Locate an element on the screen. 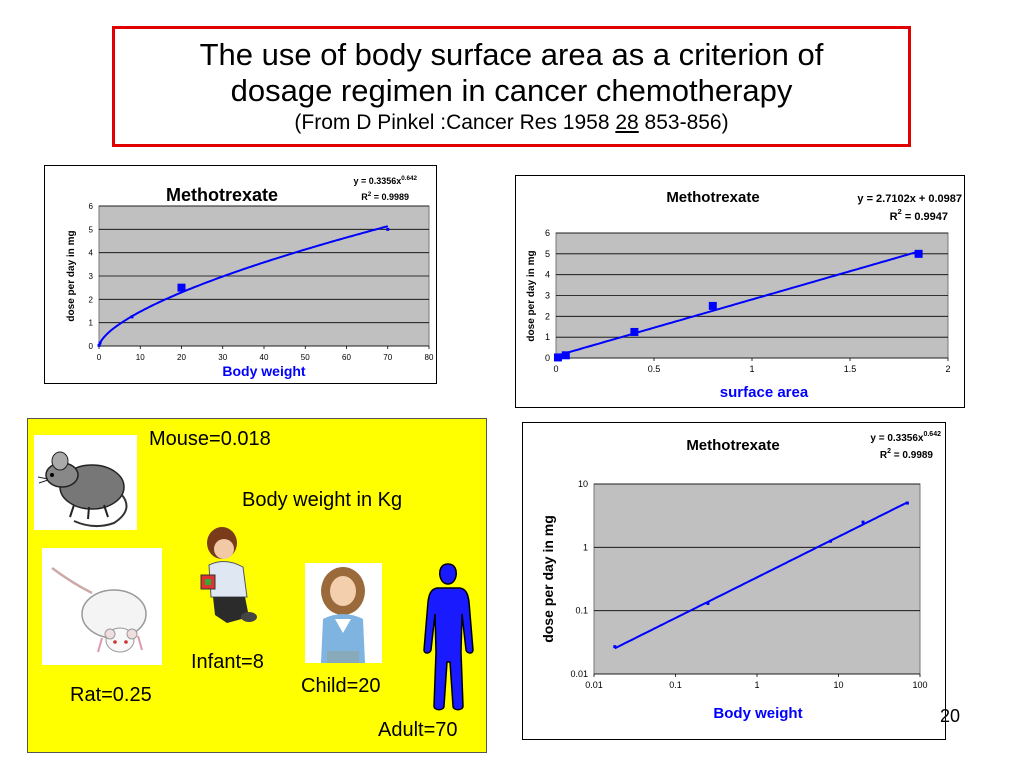  x-tick-label: 20 is located at coordinates (181, 357).